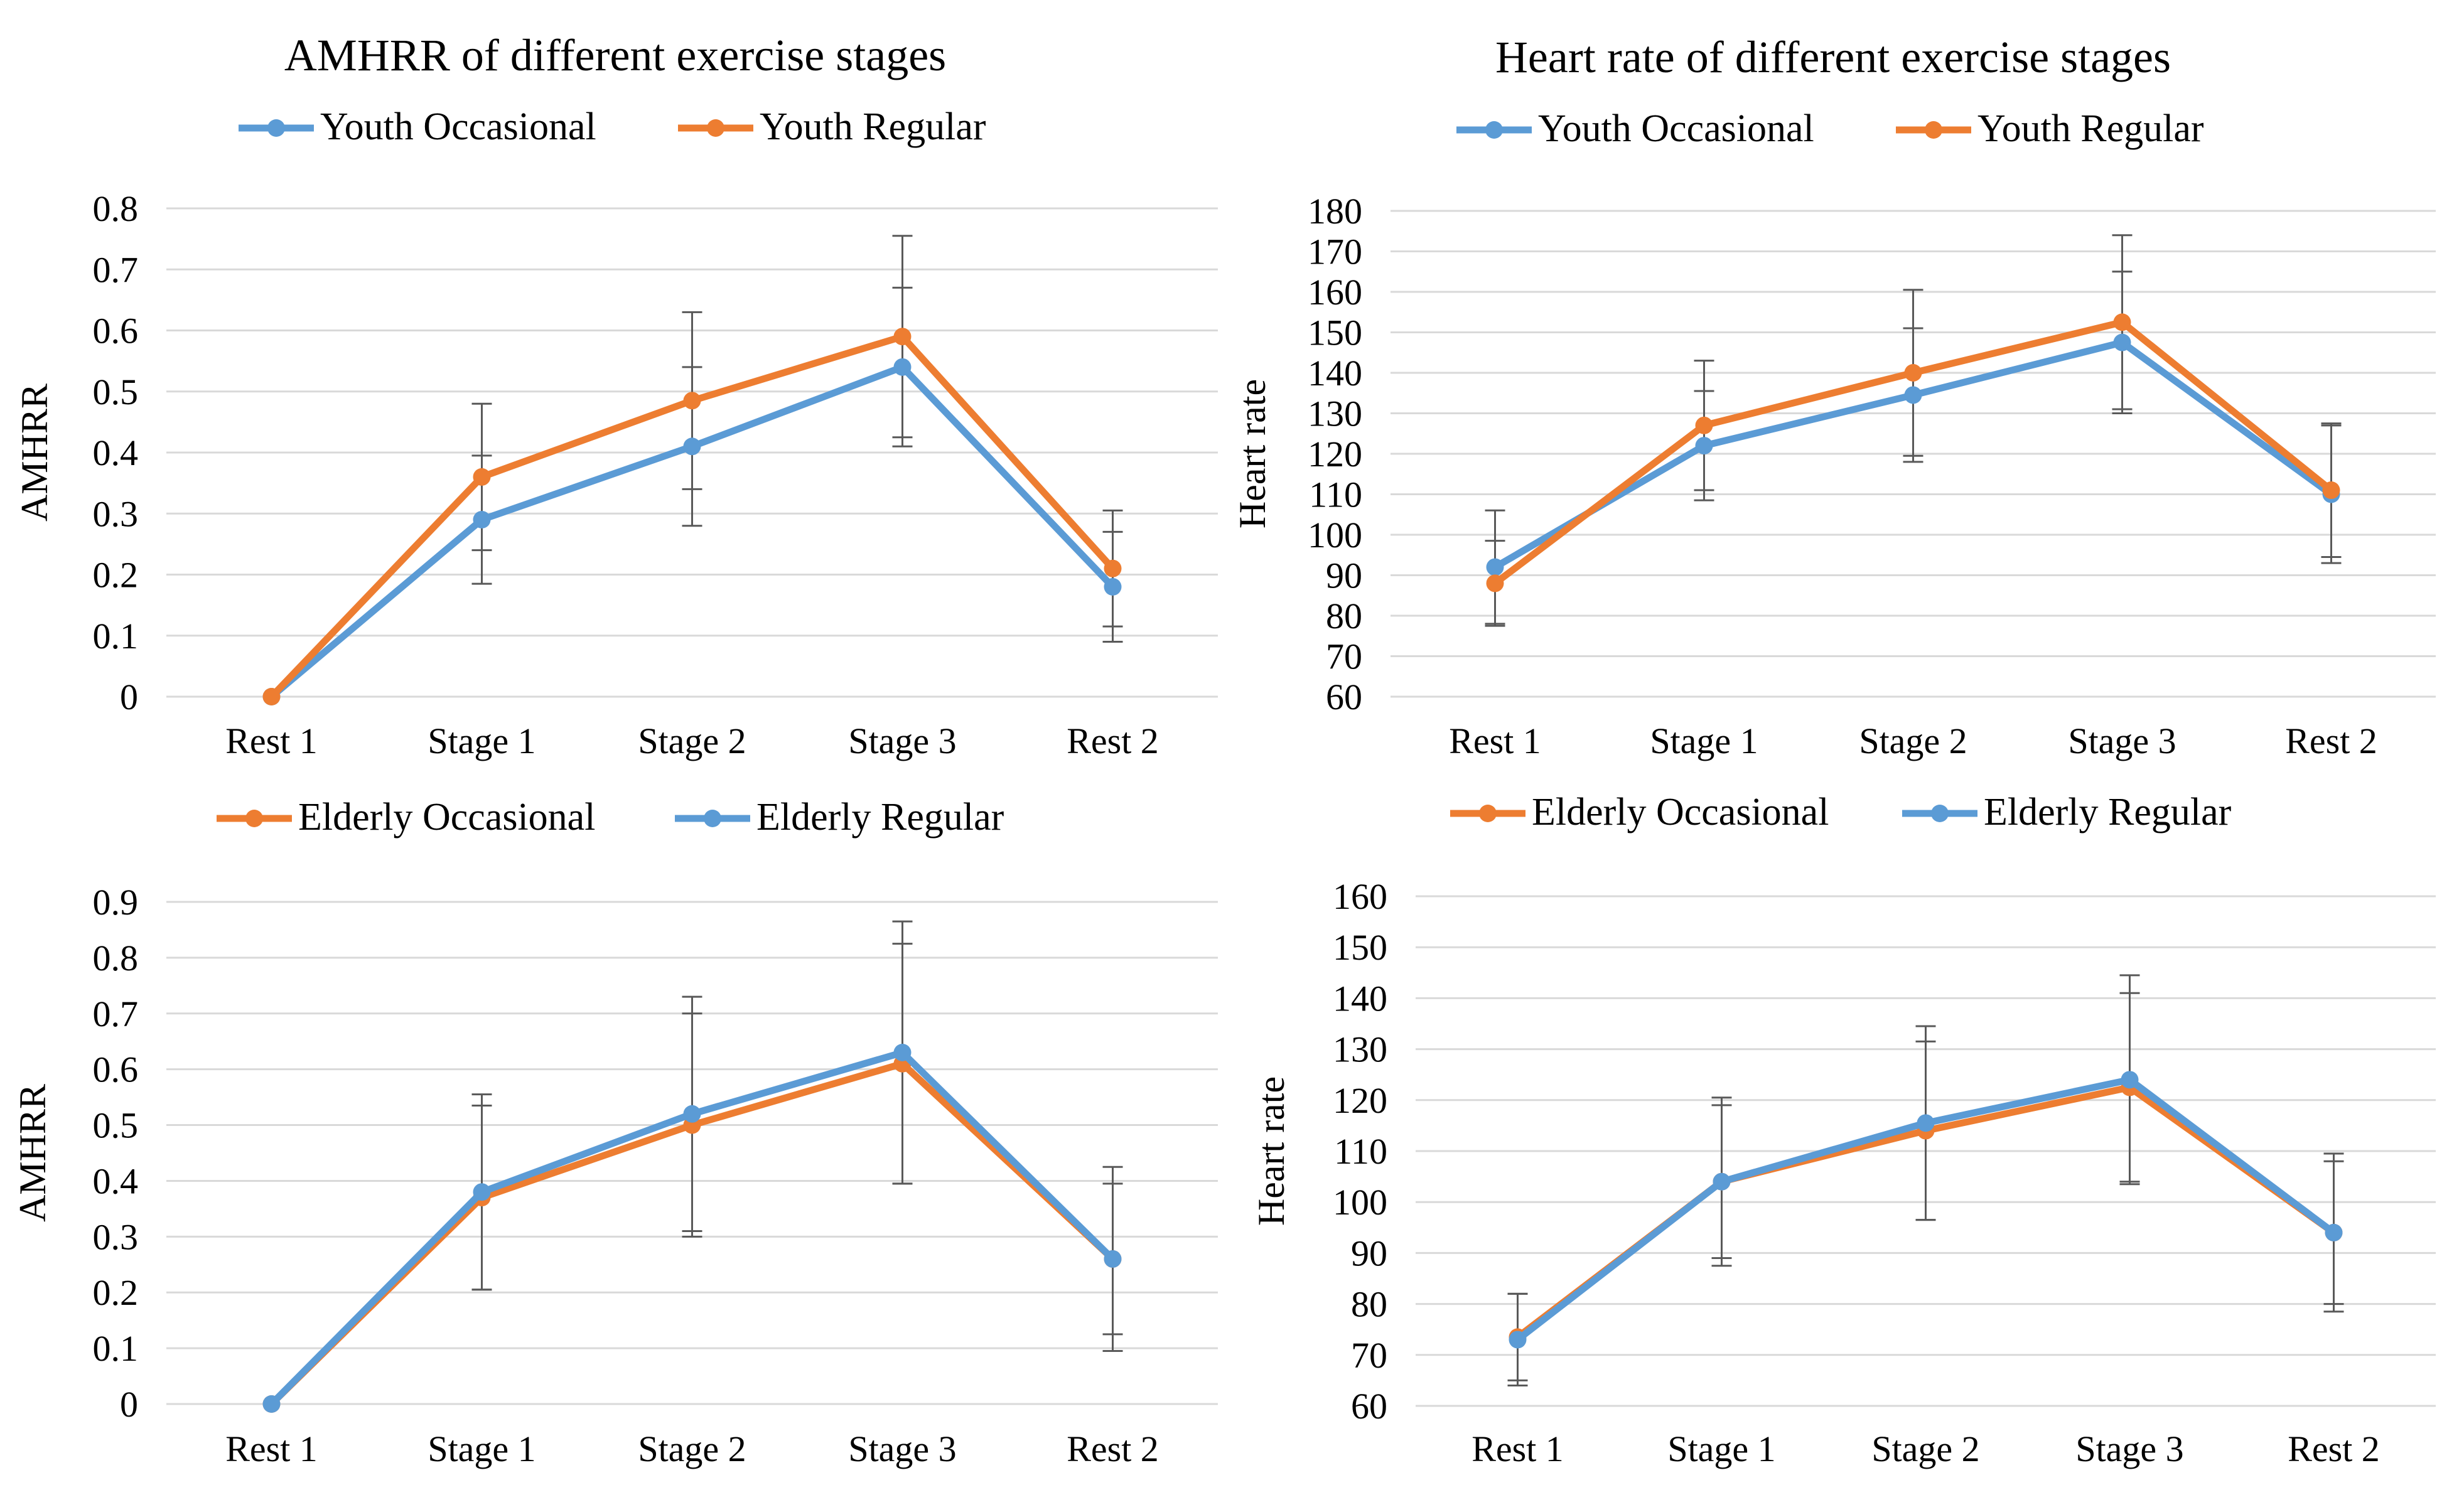  I want to click on y-axis-label: AMHRR, so click(34, 452).